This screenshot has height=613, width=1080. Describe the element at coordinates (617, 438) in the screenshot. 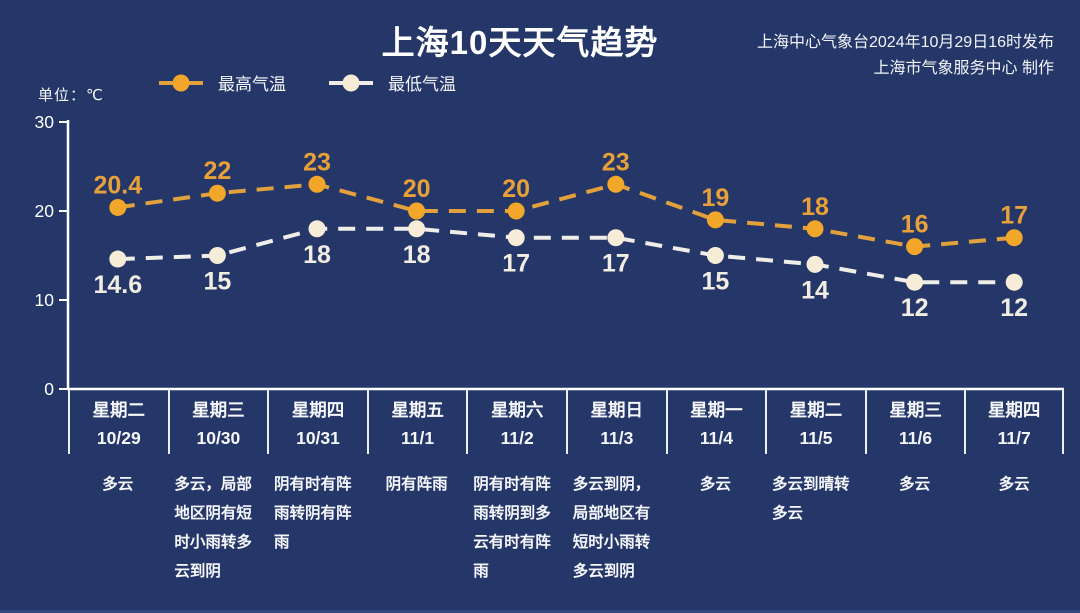

I see `date-label: 11/3` at that location.